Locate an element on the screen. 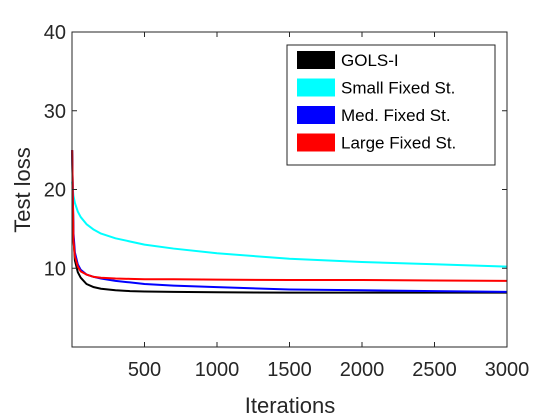 Image resolution: width=560 pixels, height=420 pixels. x-tick-label: 1500 is located at coordinates (289, 370).